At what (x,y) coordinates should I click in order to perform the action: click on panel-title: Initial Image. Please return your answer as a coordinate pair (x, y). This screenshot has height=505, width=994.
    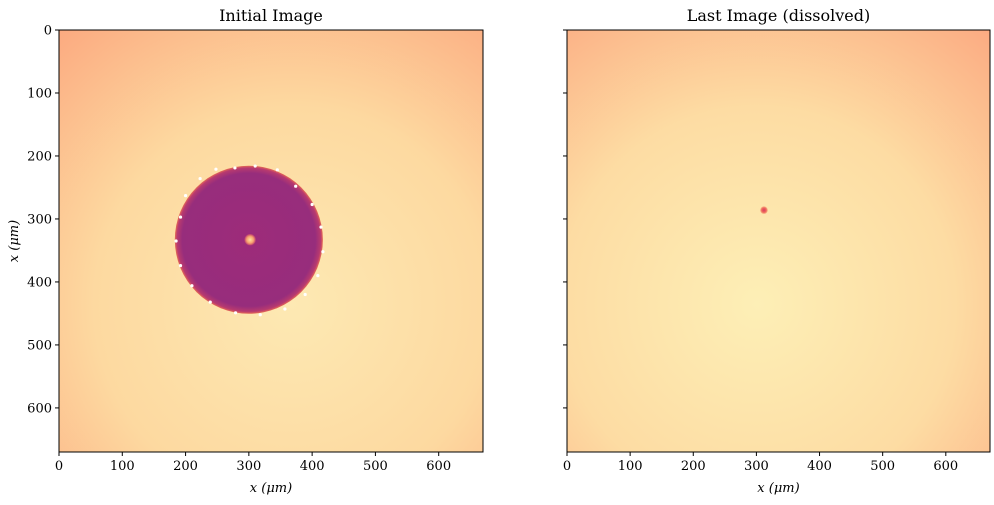
    Looking at the image, I should click on (271, 15).